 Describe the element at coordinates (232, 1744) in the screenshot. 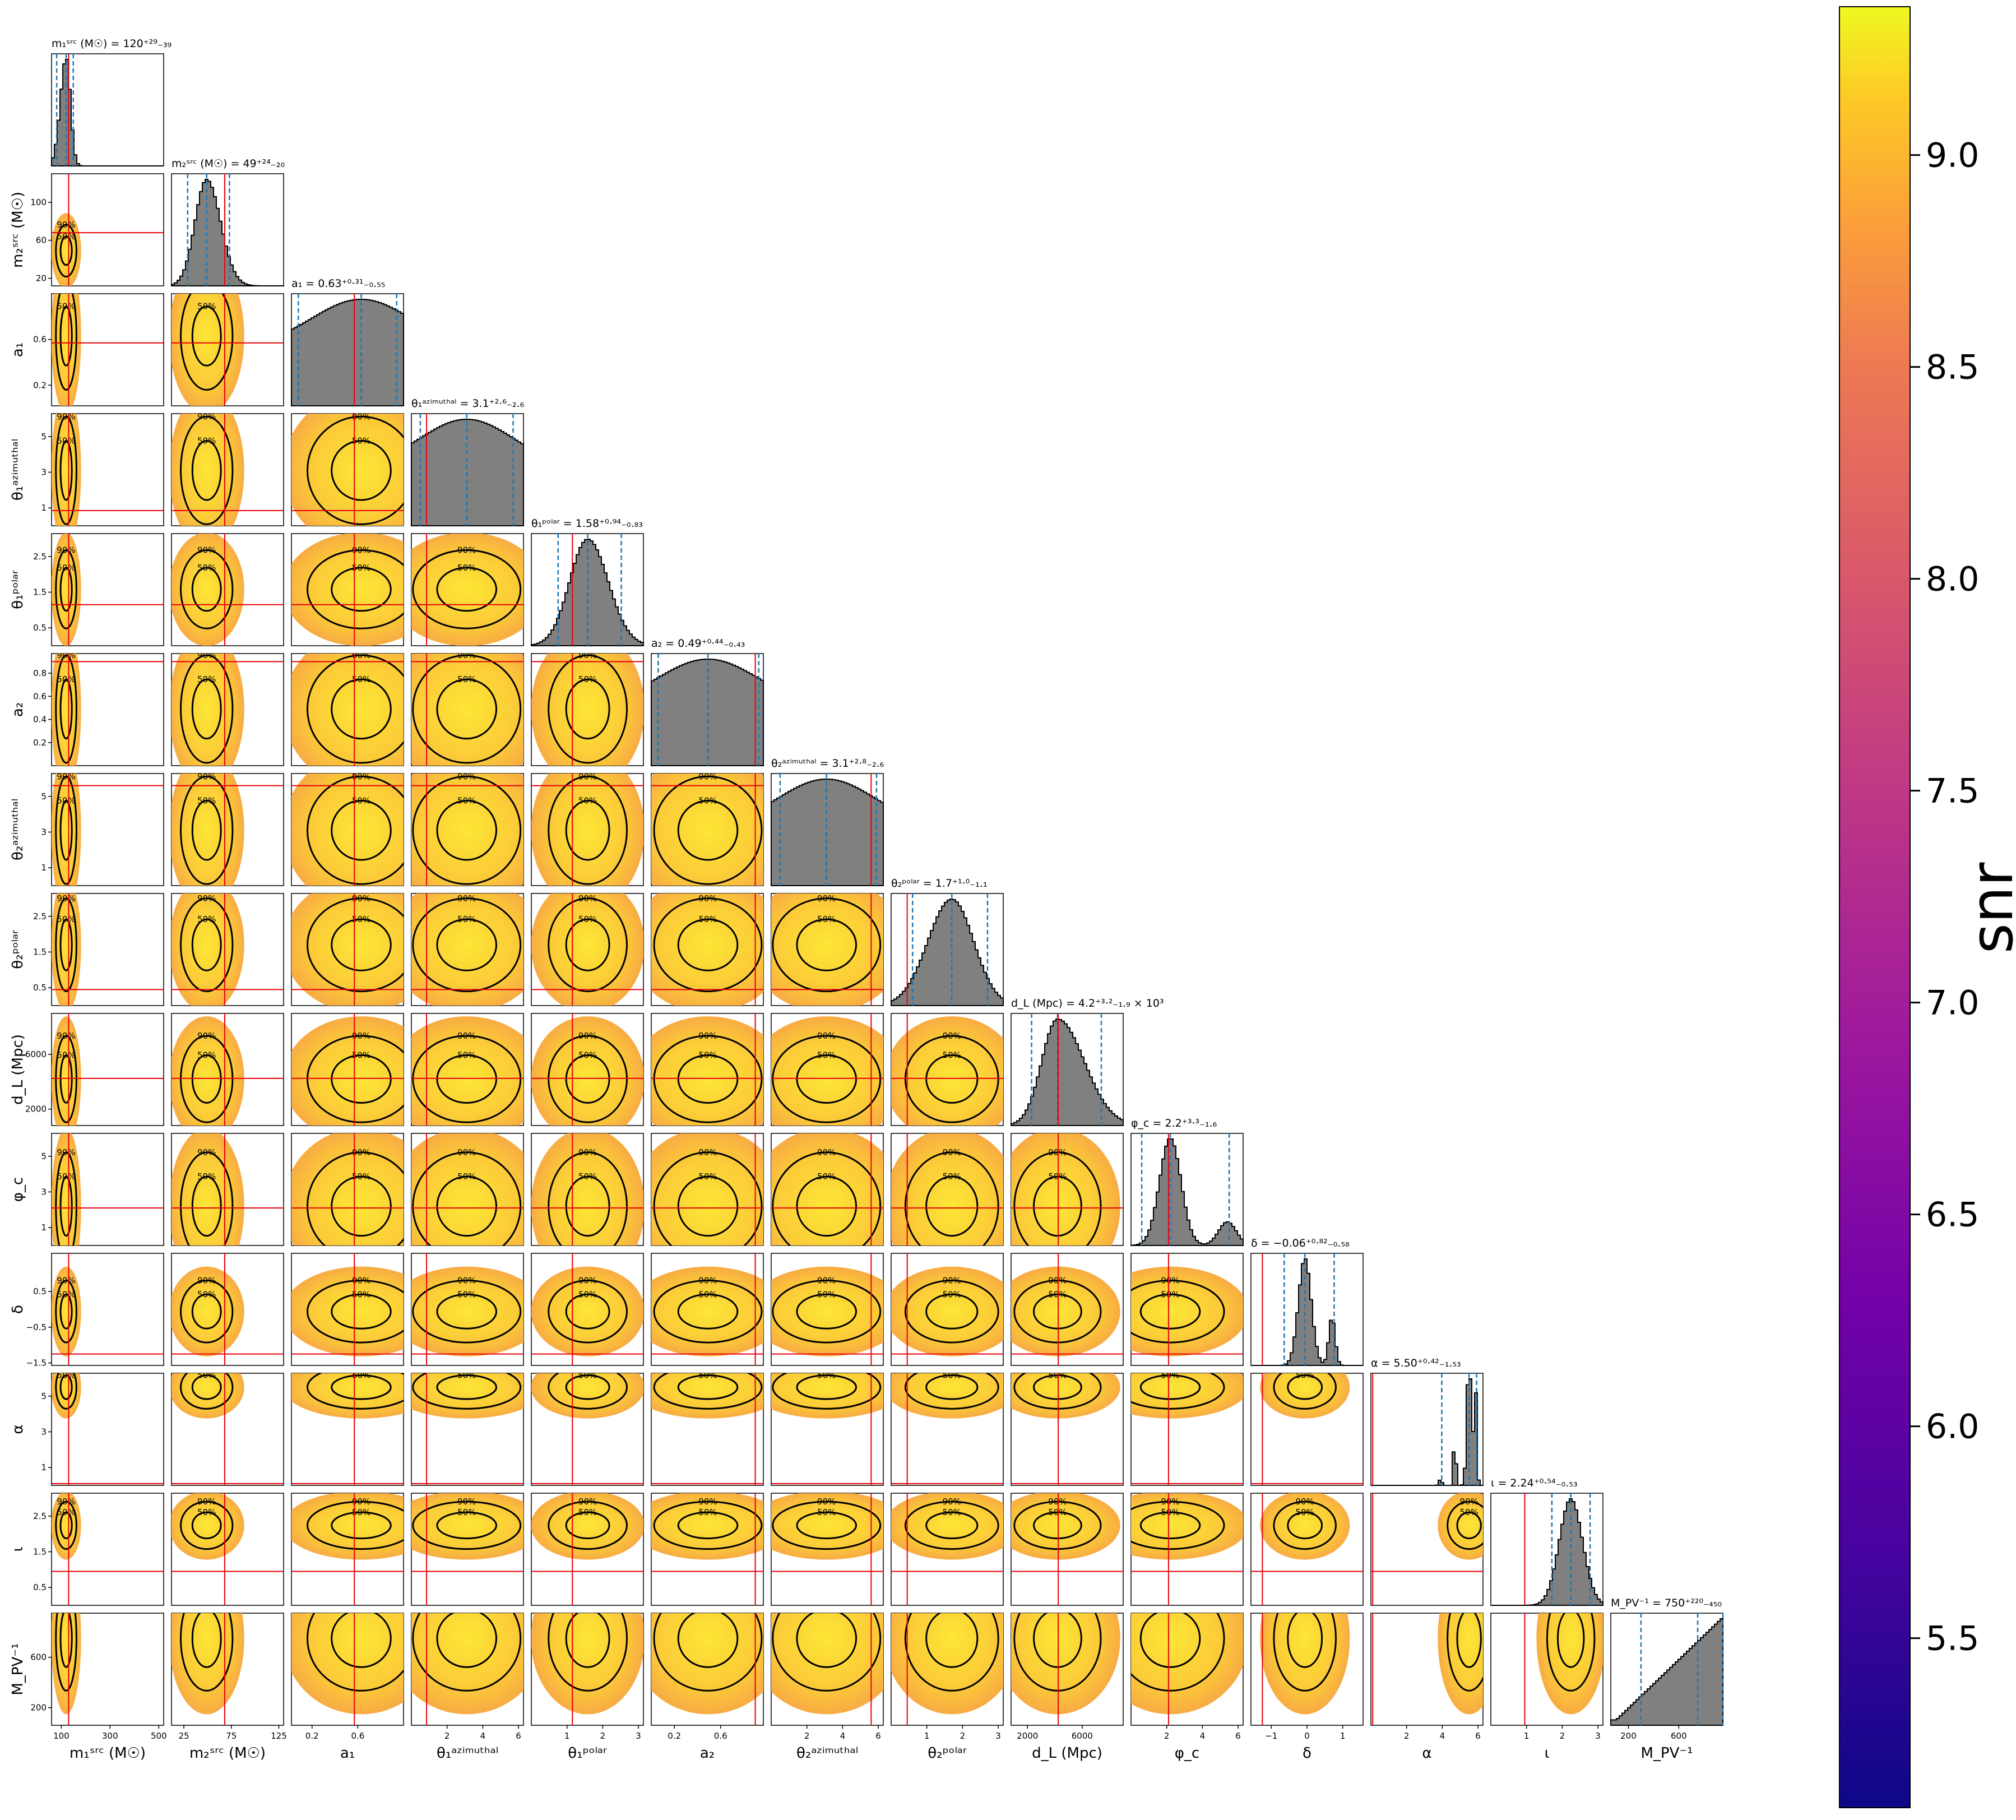

I see `x-axis-m2: 25 75 125 m₂ˢʳᶜ (M☉)` at that location.